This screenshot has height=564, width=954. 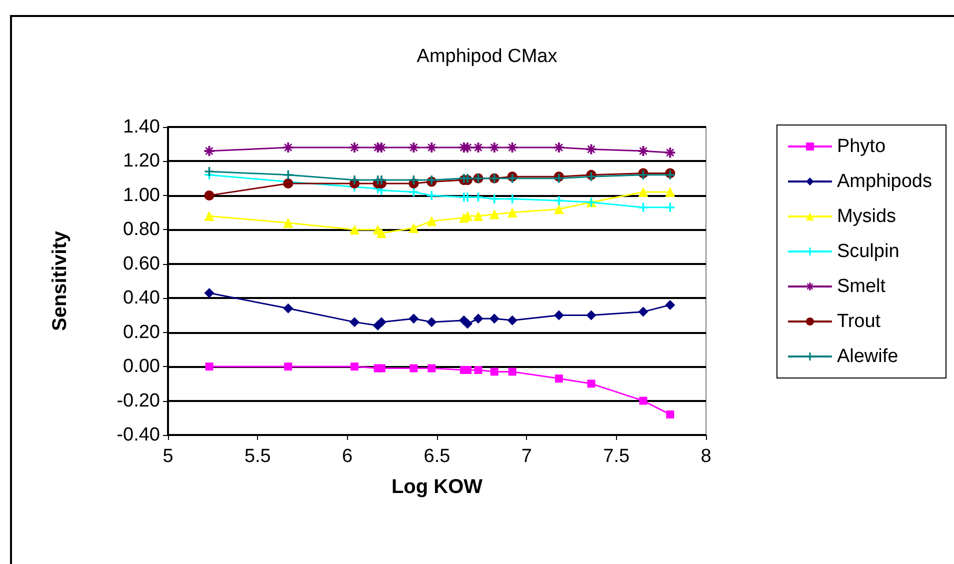 I want to click on x-axis-title: Log KOW, so click(x=437, y=487).